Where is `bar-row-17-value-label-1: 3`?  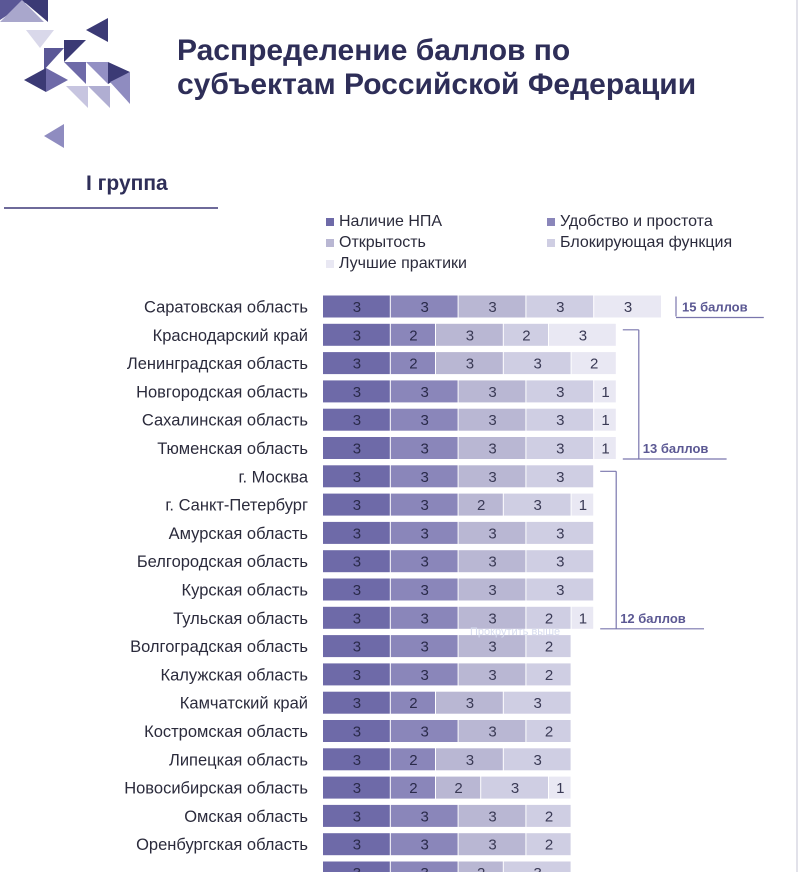 bar-row-17-value-label-1: 3 is located at coordinates (357, 760).